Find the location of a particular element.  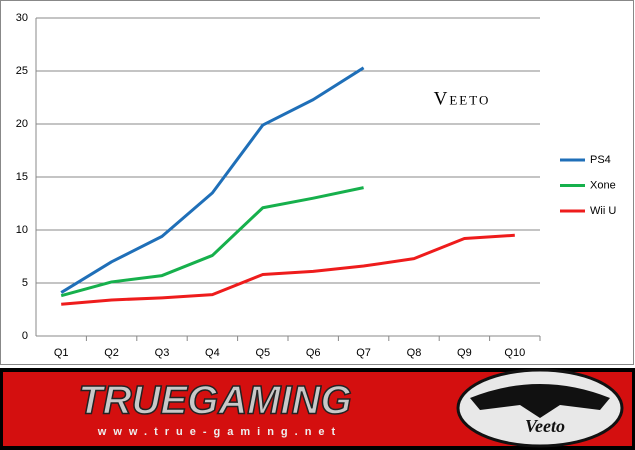

y-tick-label: 15 is located at coordinates (22, 177).